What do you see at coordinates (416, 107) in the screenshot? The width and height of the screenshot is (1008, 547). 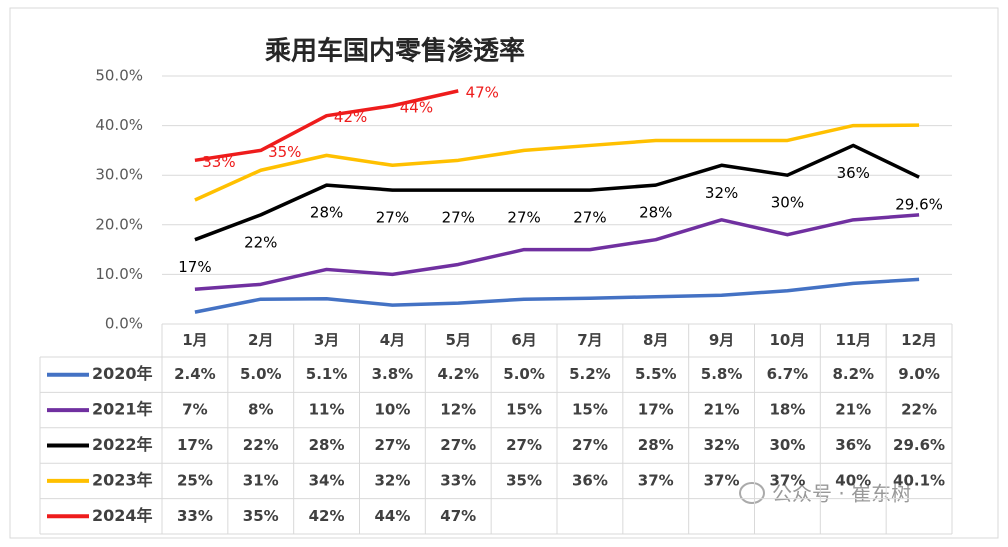 I see `data-label: 44%` at bounding box center [416, 107].